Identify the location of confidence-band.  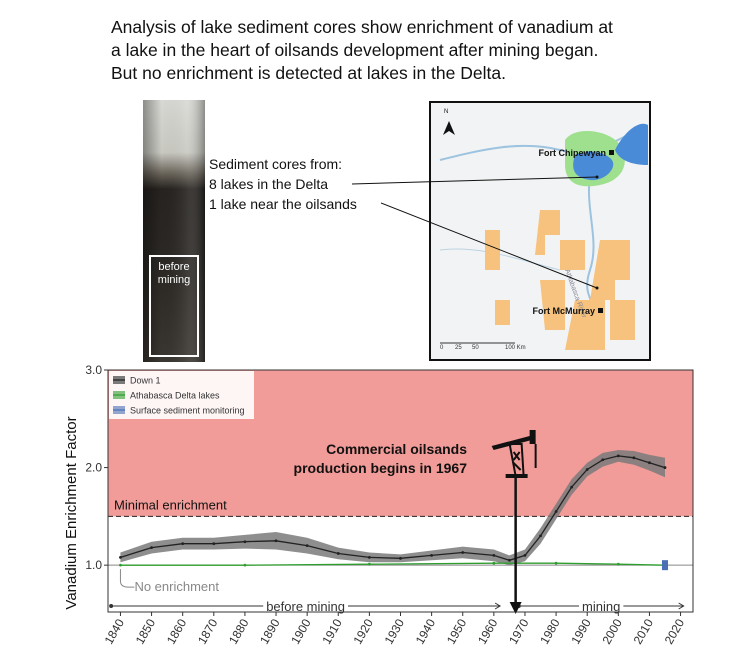
(392, 508).